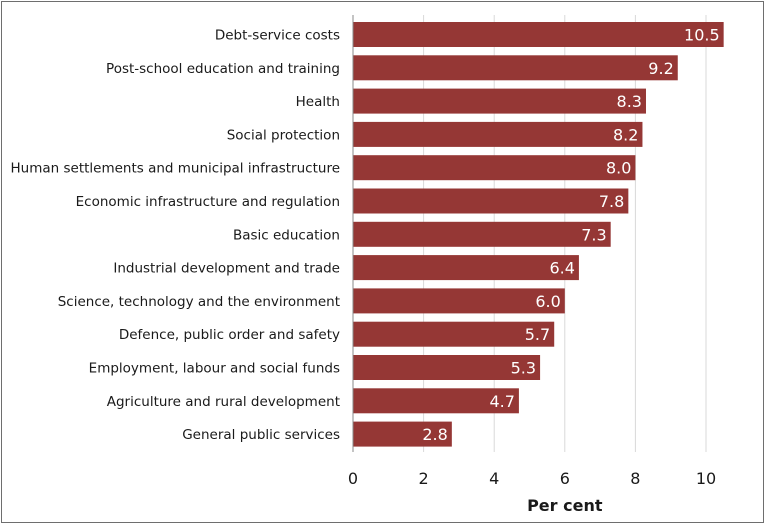 The image size is (768, 529). Describe the element at coordinates (537, 334) in the screenshot. I see `value-label: 5.7` at that location.